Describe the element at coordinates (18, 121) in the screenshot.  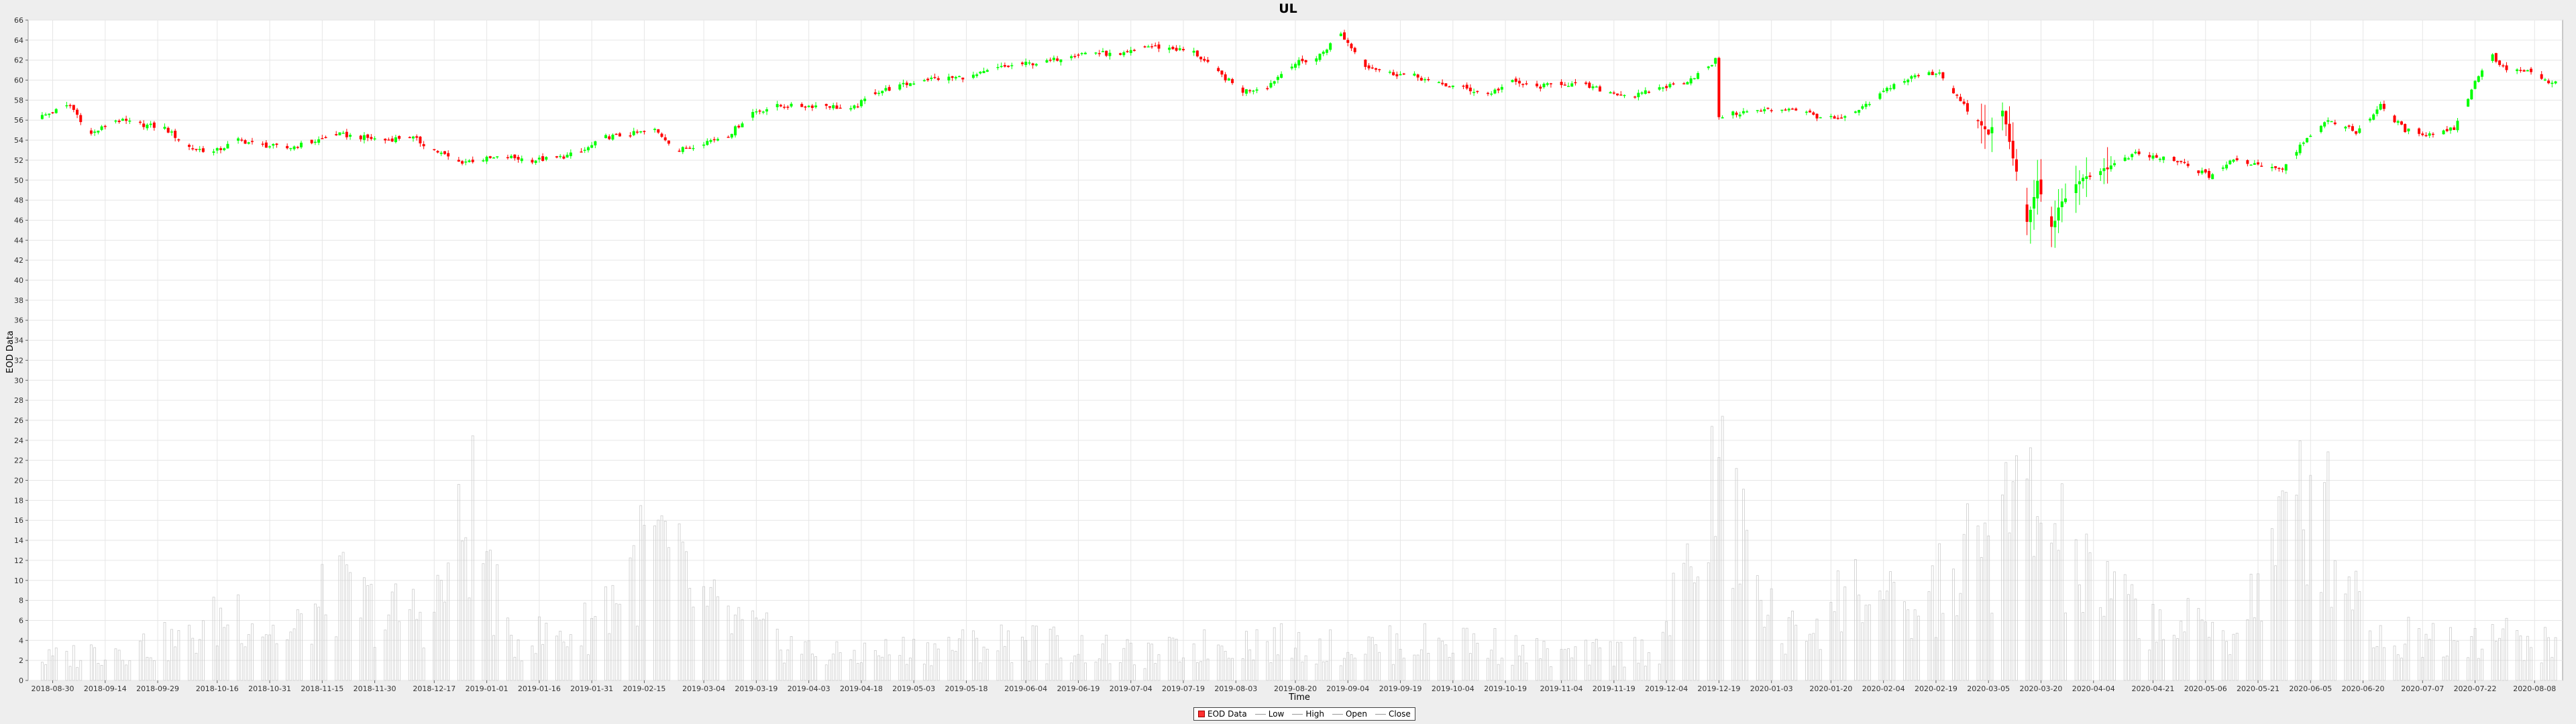
I see `y-tick-label: 56` at that location.